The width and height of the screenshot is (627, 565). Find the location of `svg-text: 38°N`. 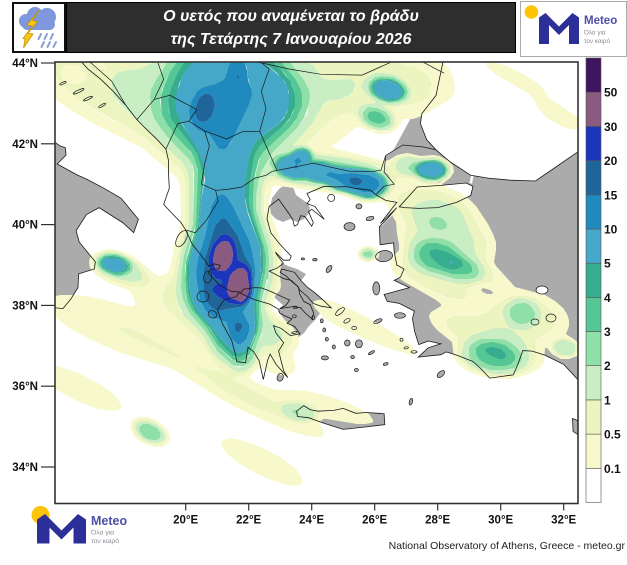

svg-text: 38°N is located at coordinates (25, 306).